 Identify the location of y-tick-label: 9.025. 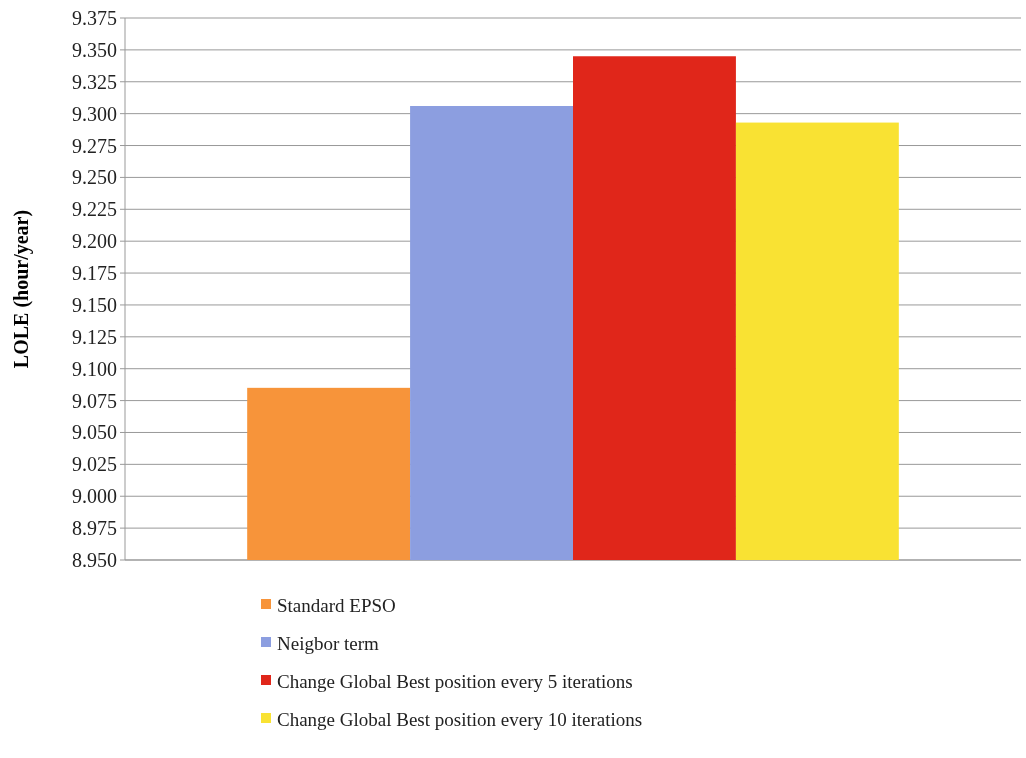
(94, 464).